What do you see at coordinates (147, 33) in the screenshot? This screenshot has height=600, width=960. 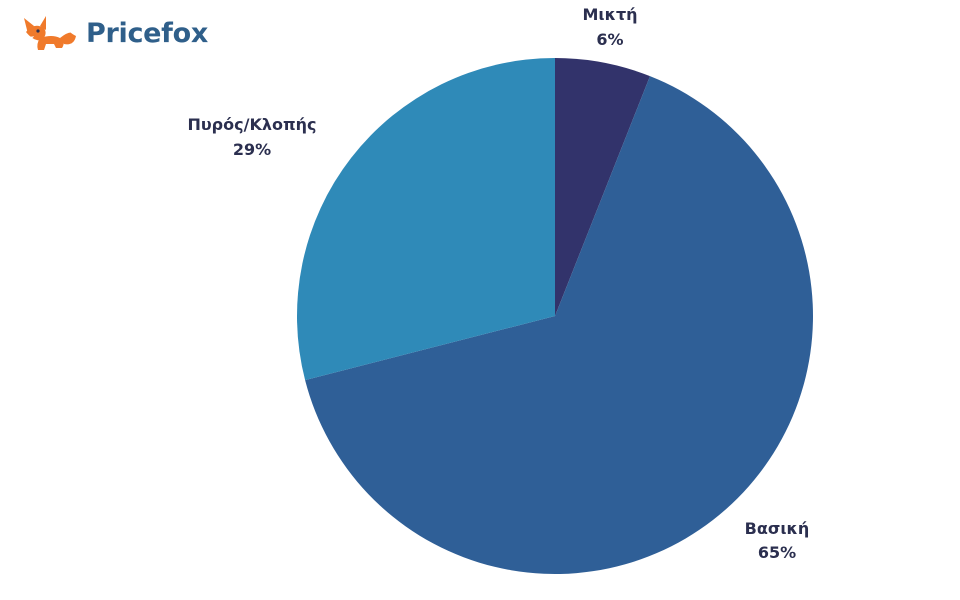 I see `brand-name: Pricefox` at bounding box center [147, 33].